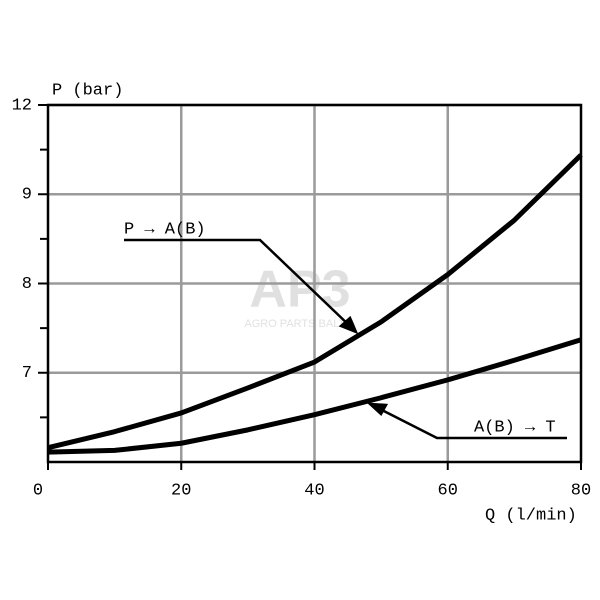 Image resolution: width=600 pixels, height=600 pixels. What do you see at coordinates (300, 324) in the screenshot?
I see `watermark-text: AGRO PARTS BALTIA` at bounding box center [300, 324].